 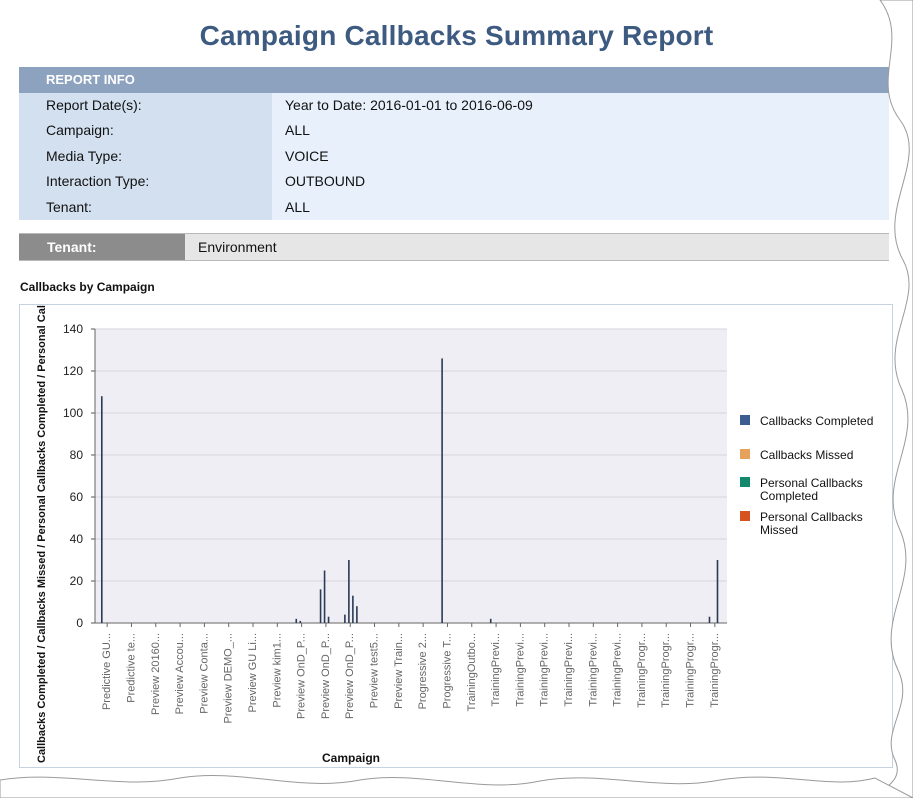 I want to click on x-axis-title: Campaign, so click(x=351, y=758).